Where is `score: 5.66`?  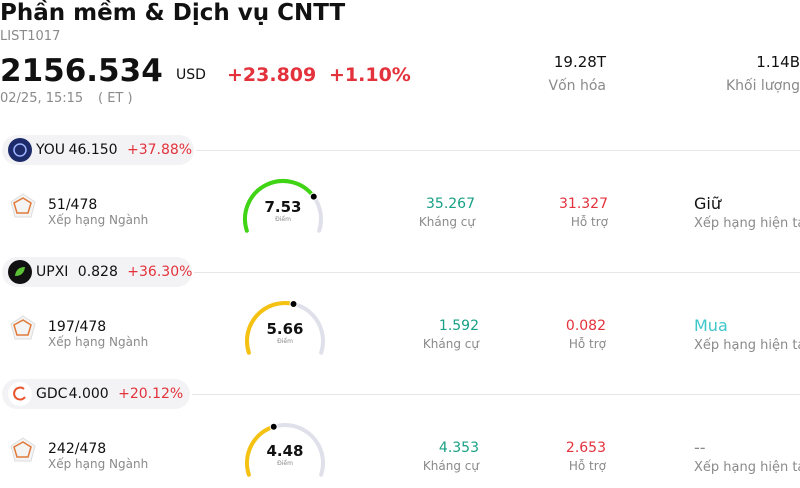 score: 5.66 is located at coordinates (285, 329).